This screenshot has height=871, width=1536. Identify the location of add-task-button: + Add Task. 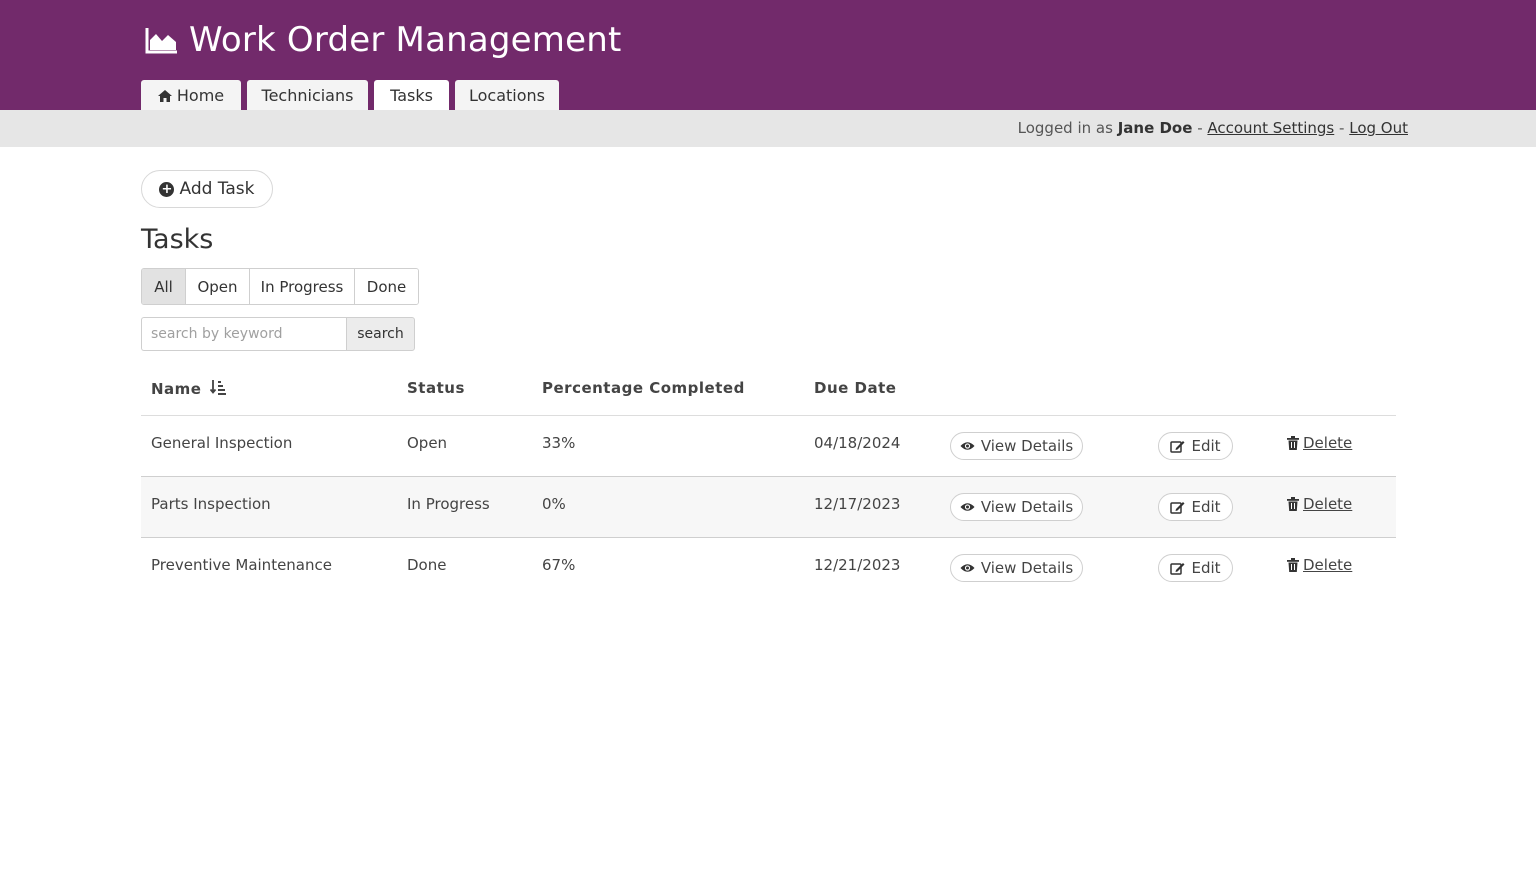
(207, 189).